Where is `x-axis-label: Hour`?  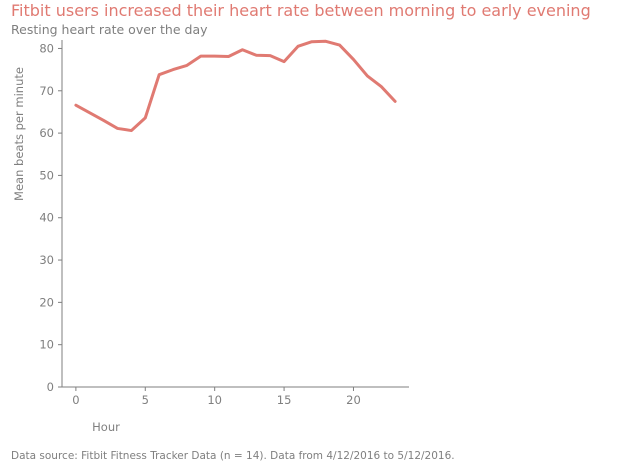 x-axis-label: Hour is located at coordinates (106, 427).